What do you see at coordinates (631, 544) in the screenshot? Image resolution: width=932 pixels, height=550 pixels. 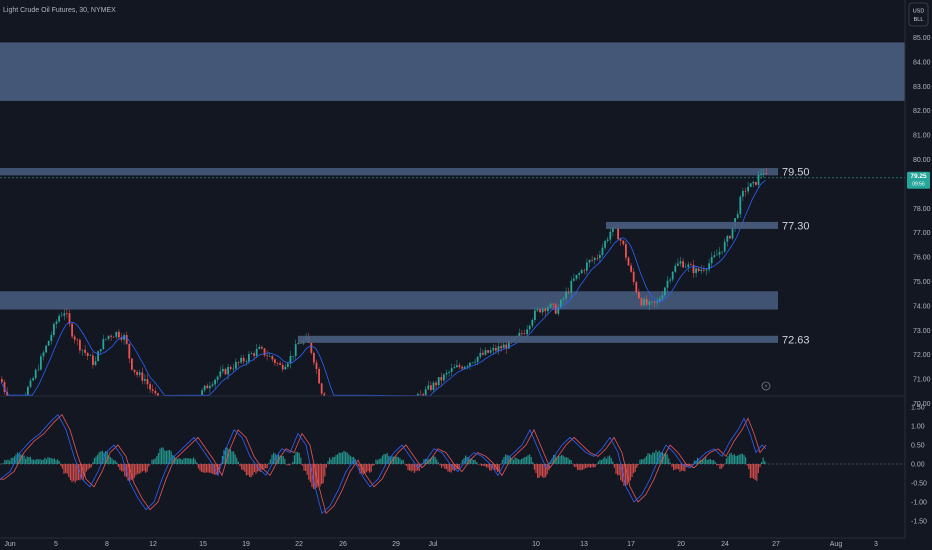 I see `time-tick-17: 17` at bounding box center [631, 544].